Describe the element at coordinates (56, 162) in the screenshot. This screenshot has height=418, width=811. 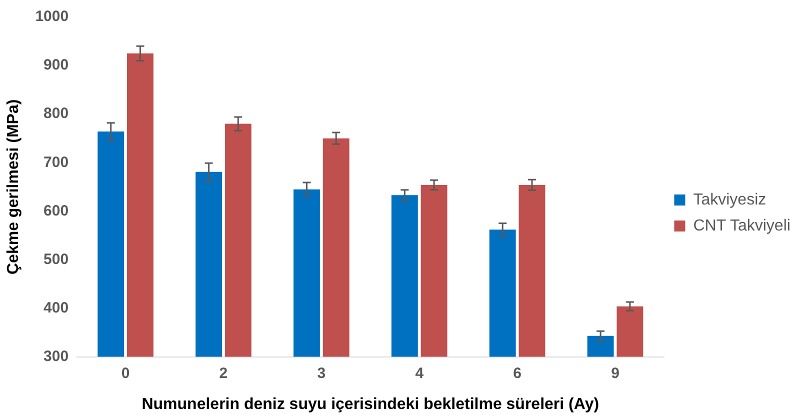
I see `y-tick-label: 700` at that location.